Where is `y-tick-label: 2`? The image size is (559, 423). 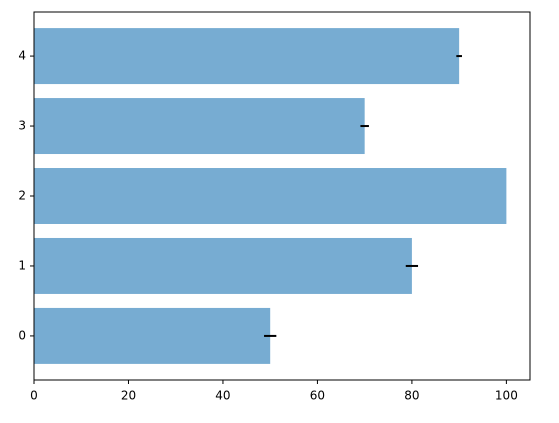
y-tick-label: 2 is located at coordinates (22, 196).